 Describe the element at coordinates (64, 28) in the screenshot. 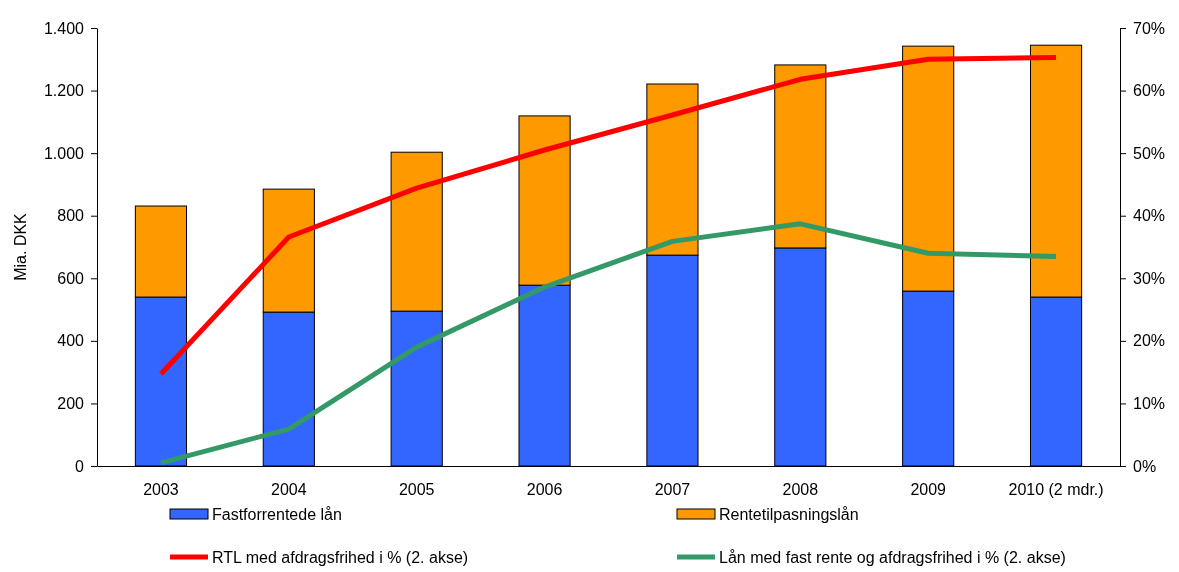

I see `y-tick-label: 1.400` at that location.